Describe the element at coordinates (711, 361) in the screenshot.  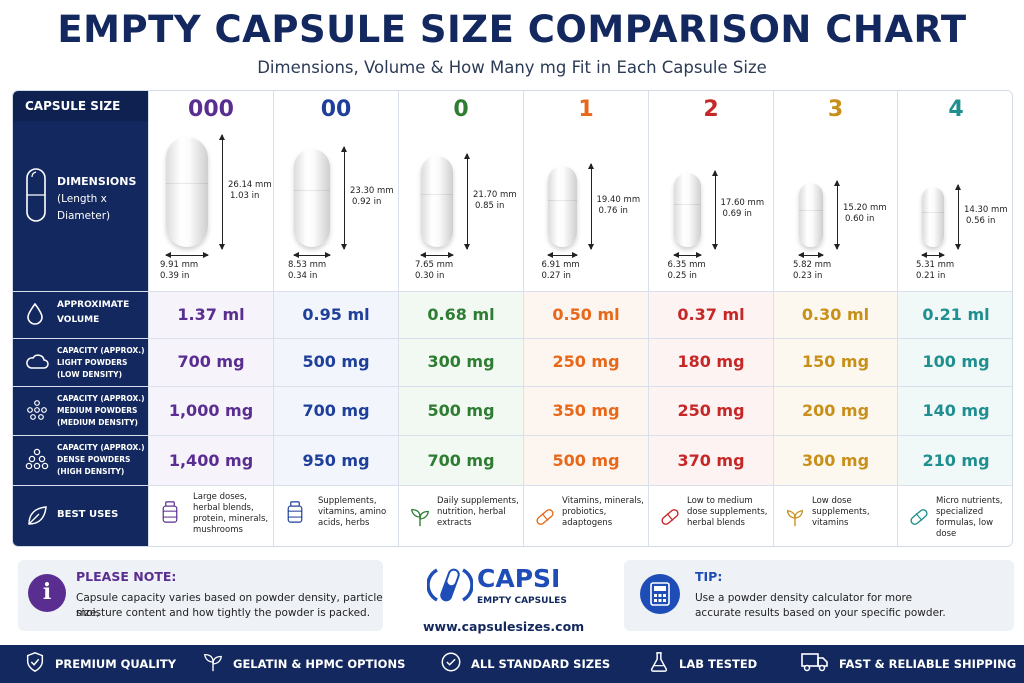
I see `light-capacity-value: 180 mg` at that location.